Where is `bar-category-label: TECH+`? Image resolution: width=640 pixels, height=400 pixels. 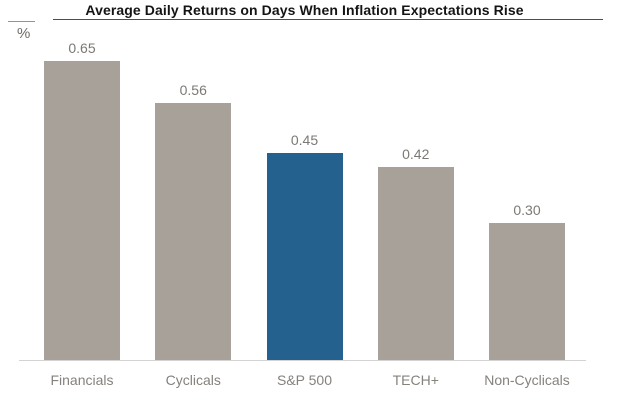
bar-category-label: TECH+ is located at coordinates (415, 380).